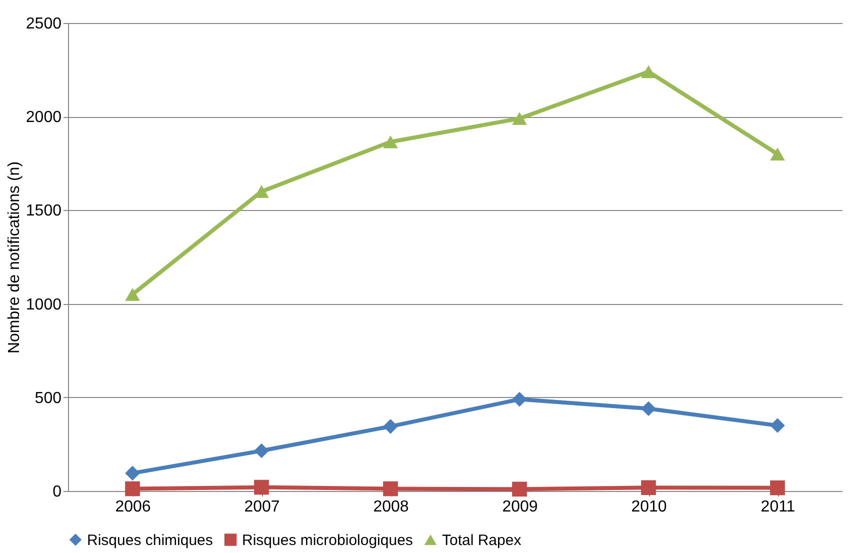 This screenshot has width=857, height=553. What do you see at coordinates (44, 305) in the screenshot?
I see `y-tick-label: 1000` at bounding box center [44, 305].